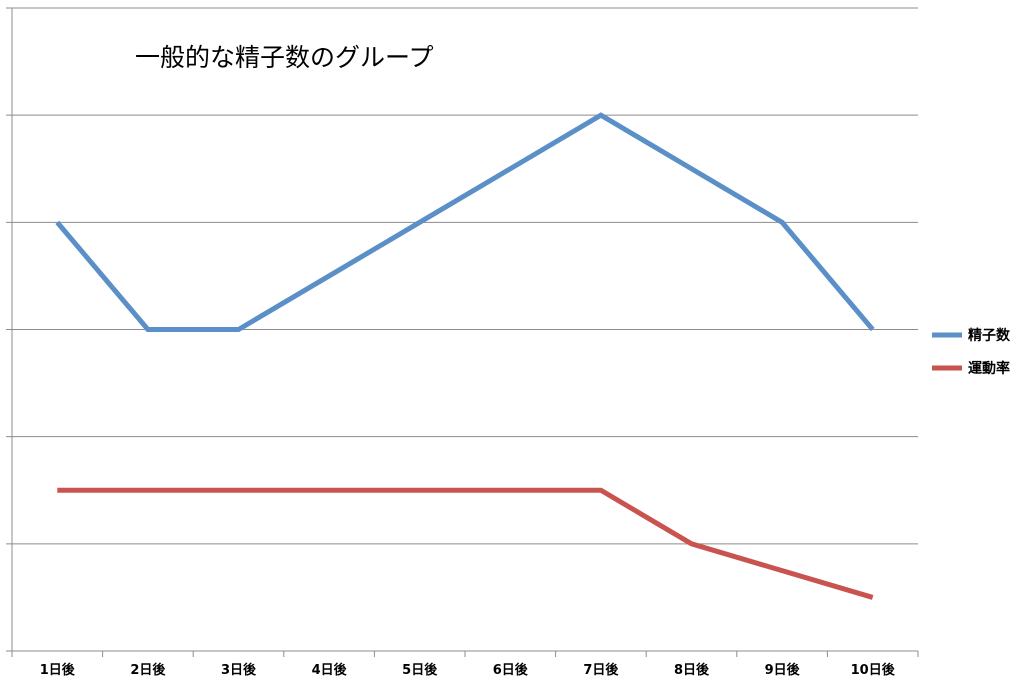 The height and width of the screenshot is (690, 1024). Describe the element at coordinates (783, 670) in the screenshot. I see `x-tick-label: 9日後` at that location.